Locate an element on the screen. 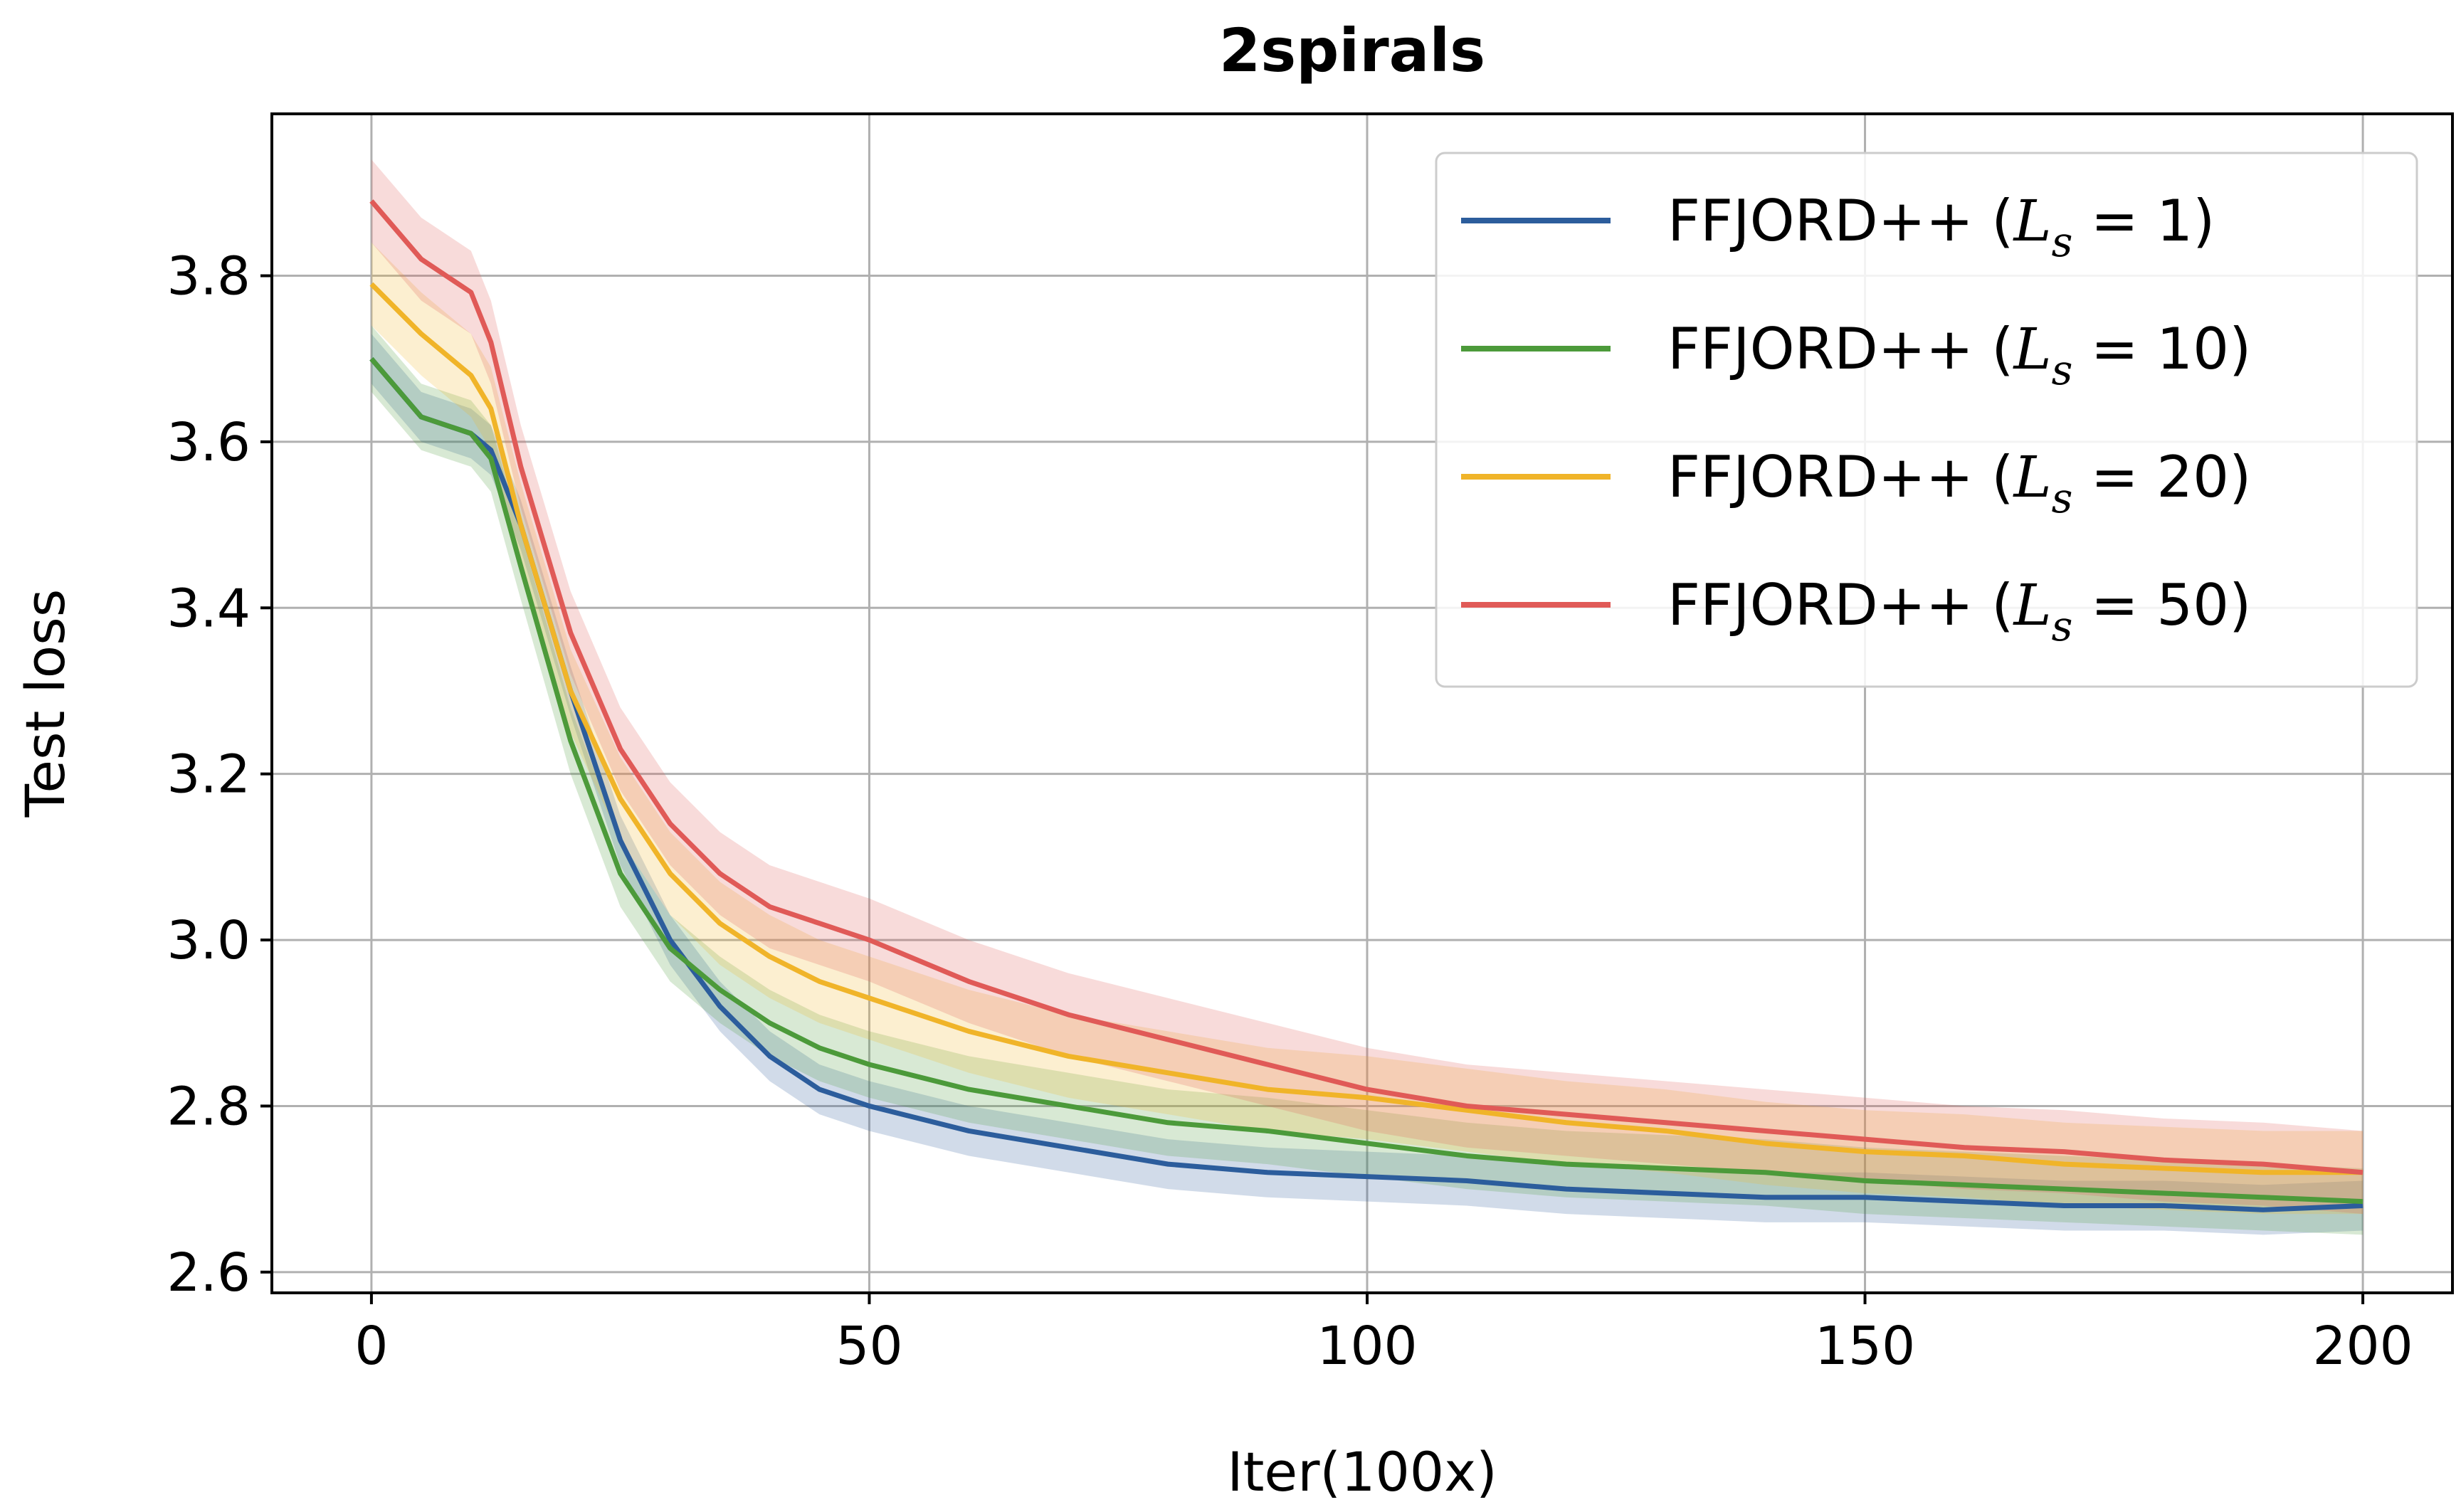 This screenshot has width=2461, height=1512. x-tick-label: 50 is located at coordinates (869, 1346).